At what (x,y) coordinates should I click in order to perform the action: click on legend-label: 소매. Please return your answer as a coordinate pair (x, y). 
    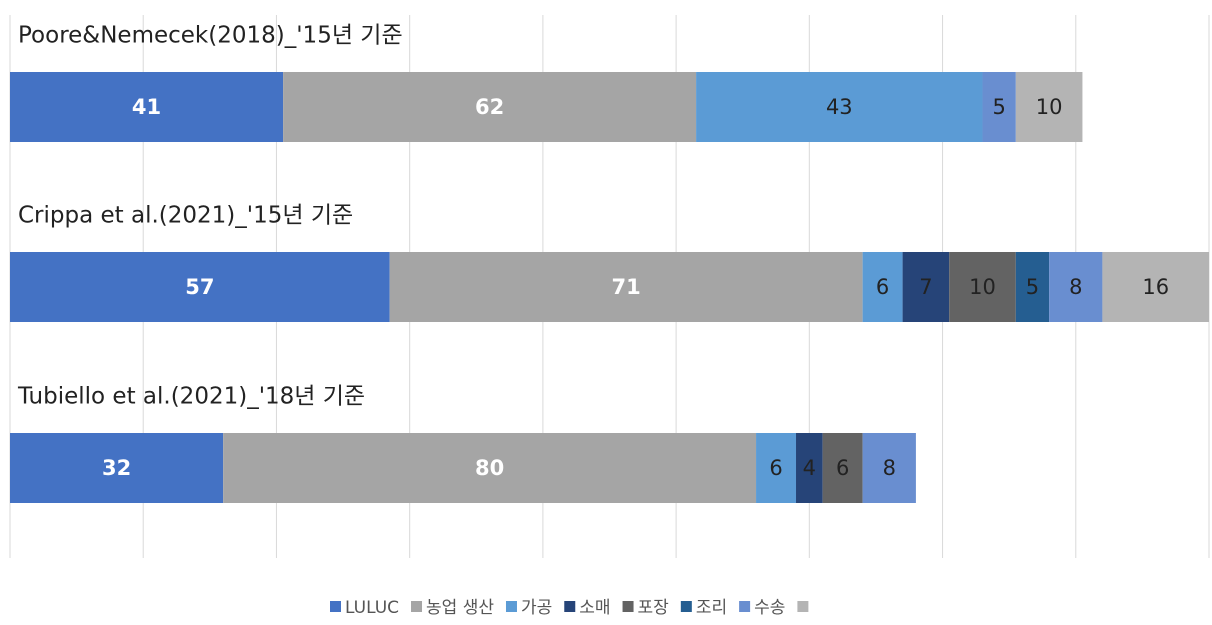
    Looking at the image, I should click on (594, 608).